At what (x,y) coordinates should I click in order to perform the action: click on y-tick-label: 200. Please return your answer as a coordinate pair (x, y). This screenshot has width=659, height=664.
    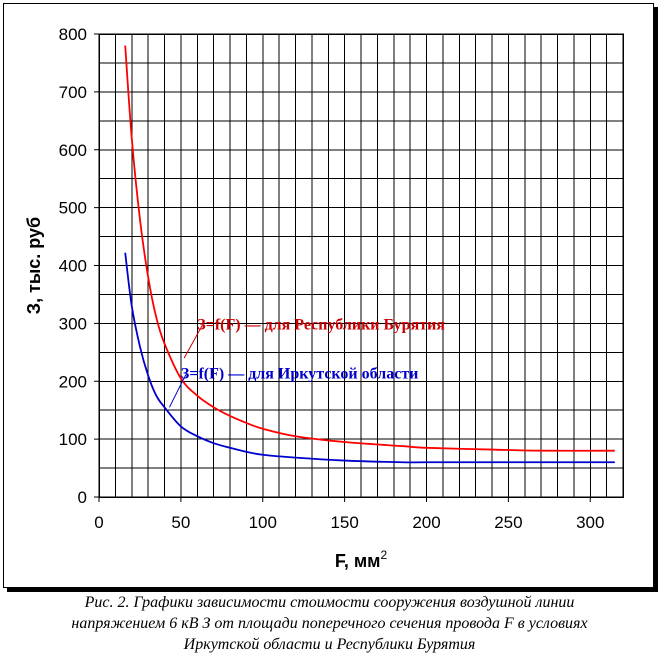
    Looking at the image, I should click on (73, 381).